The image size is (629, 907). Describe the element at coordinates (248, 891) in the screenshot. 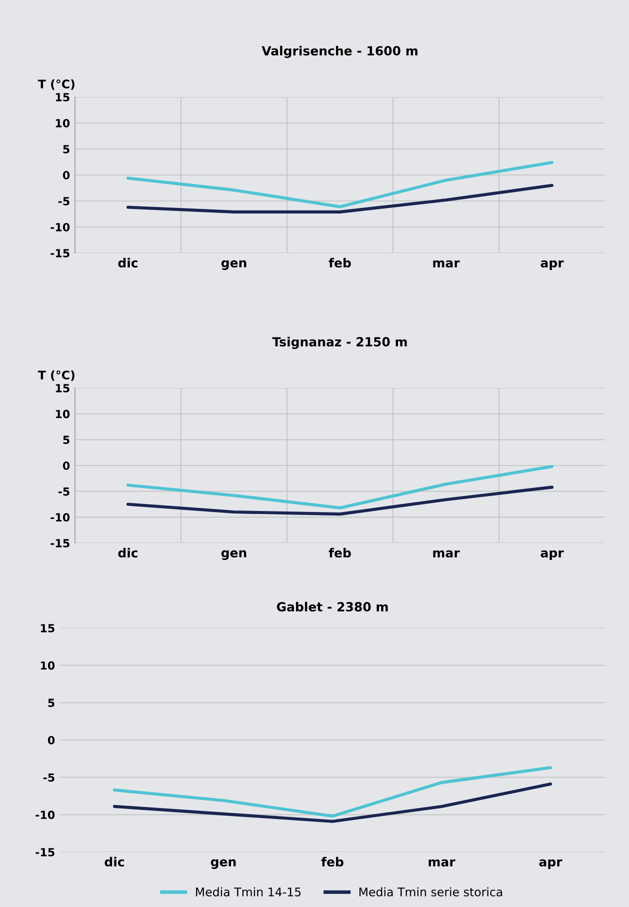

I see `legend-label: Media Tmin 14-15` at that location.